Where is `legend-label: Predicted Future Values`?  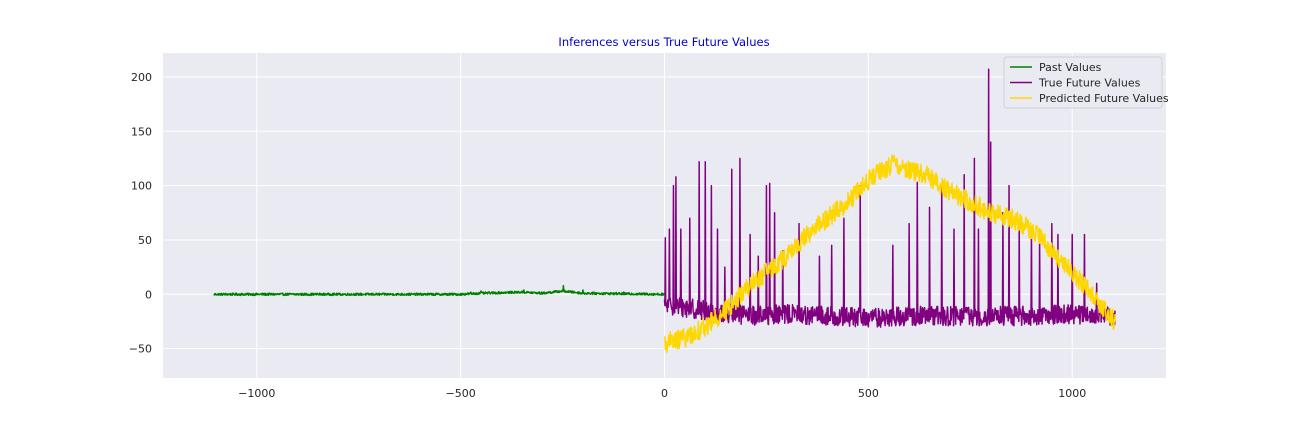 legend-label: Predicted Future Values is located at coordinates (1104, 98).